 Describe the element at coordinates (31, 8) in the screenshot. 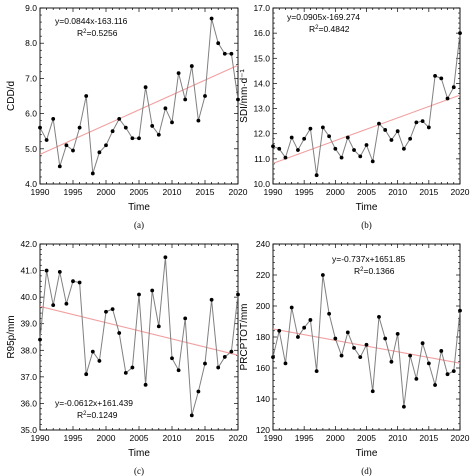

I see `y-tick-label: 9.0` at that location.